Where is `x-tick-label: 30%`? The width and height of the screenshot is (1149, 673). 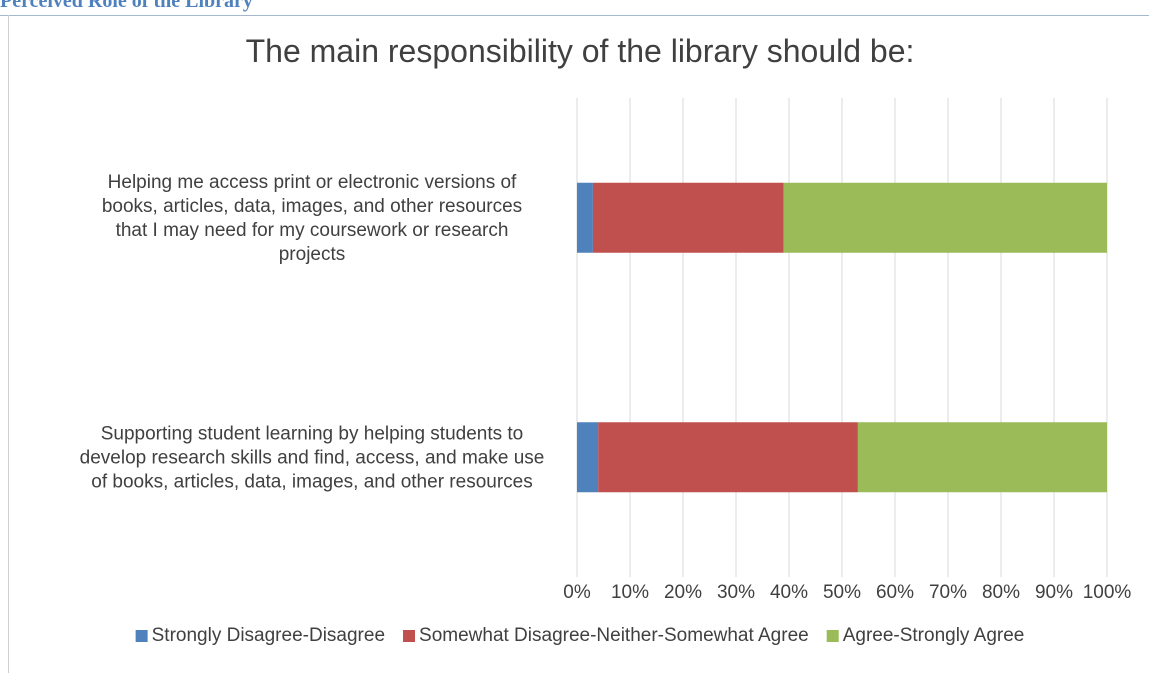
x-tick-label: 30% is located at coordinates (736, 592).